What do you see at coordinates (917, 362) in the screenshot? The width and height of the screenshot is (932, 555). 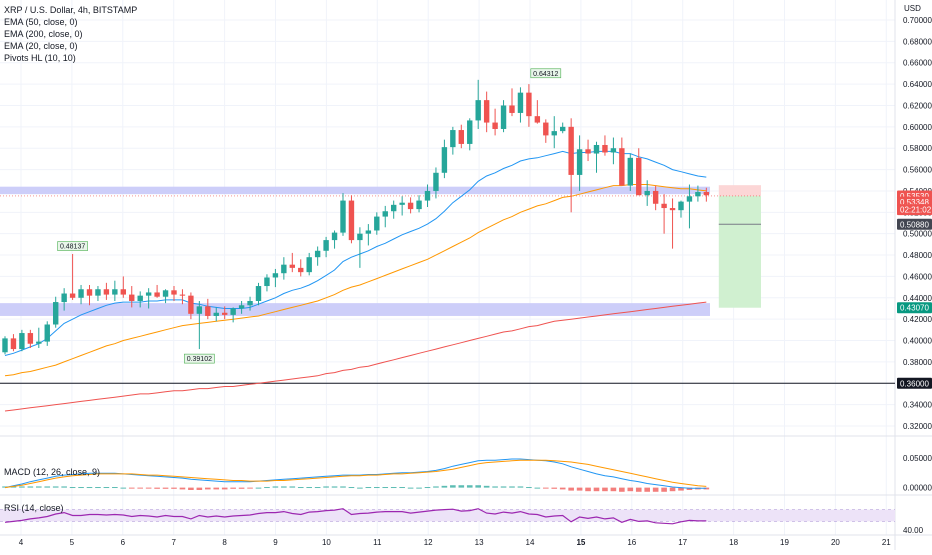 I see `price-tick-label: 0.38000` at bounding box center [917, 362].